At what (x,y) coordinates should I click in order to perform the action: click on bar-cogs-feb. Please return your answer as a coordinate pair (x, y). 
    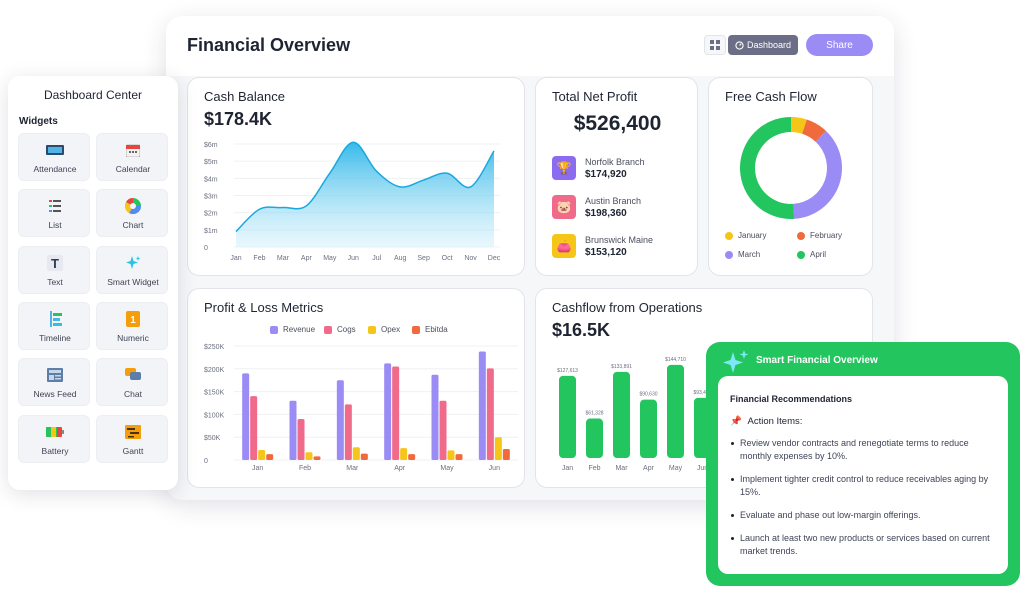
    Looking at the image, I should click on (301, 439).